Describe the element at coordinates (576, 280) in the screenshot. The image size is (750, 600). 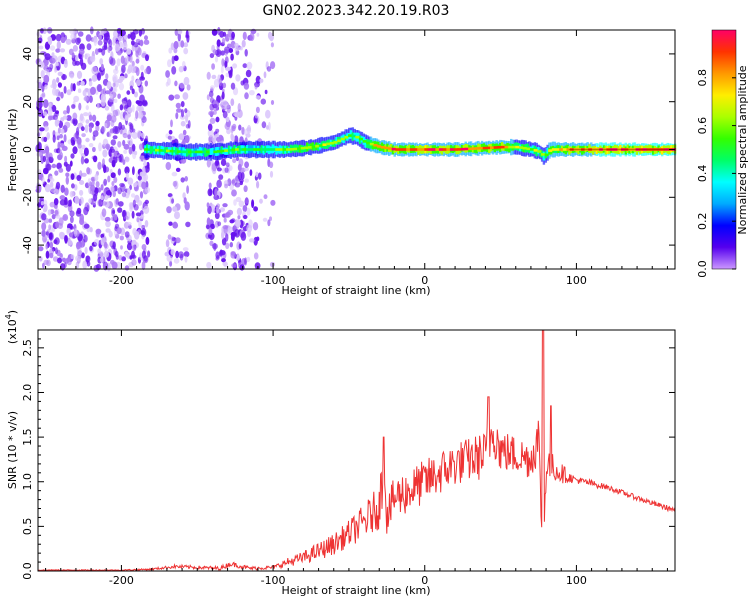
I see `spec-x-tick-label: 100` at that location.